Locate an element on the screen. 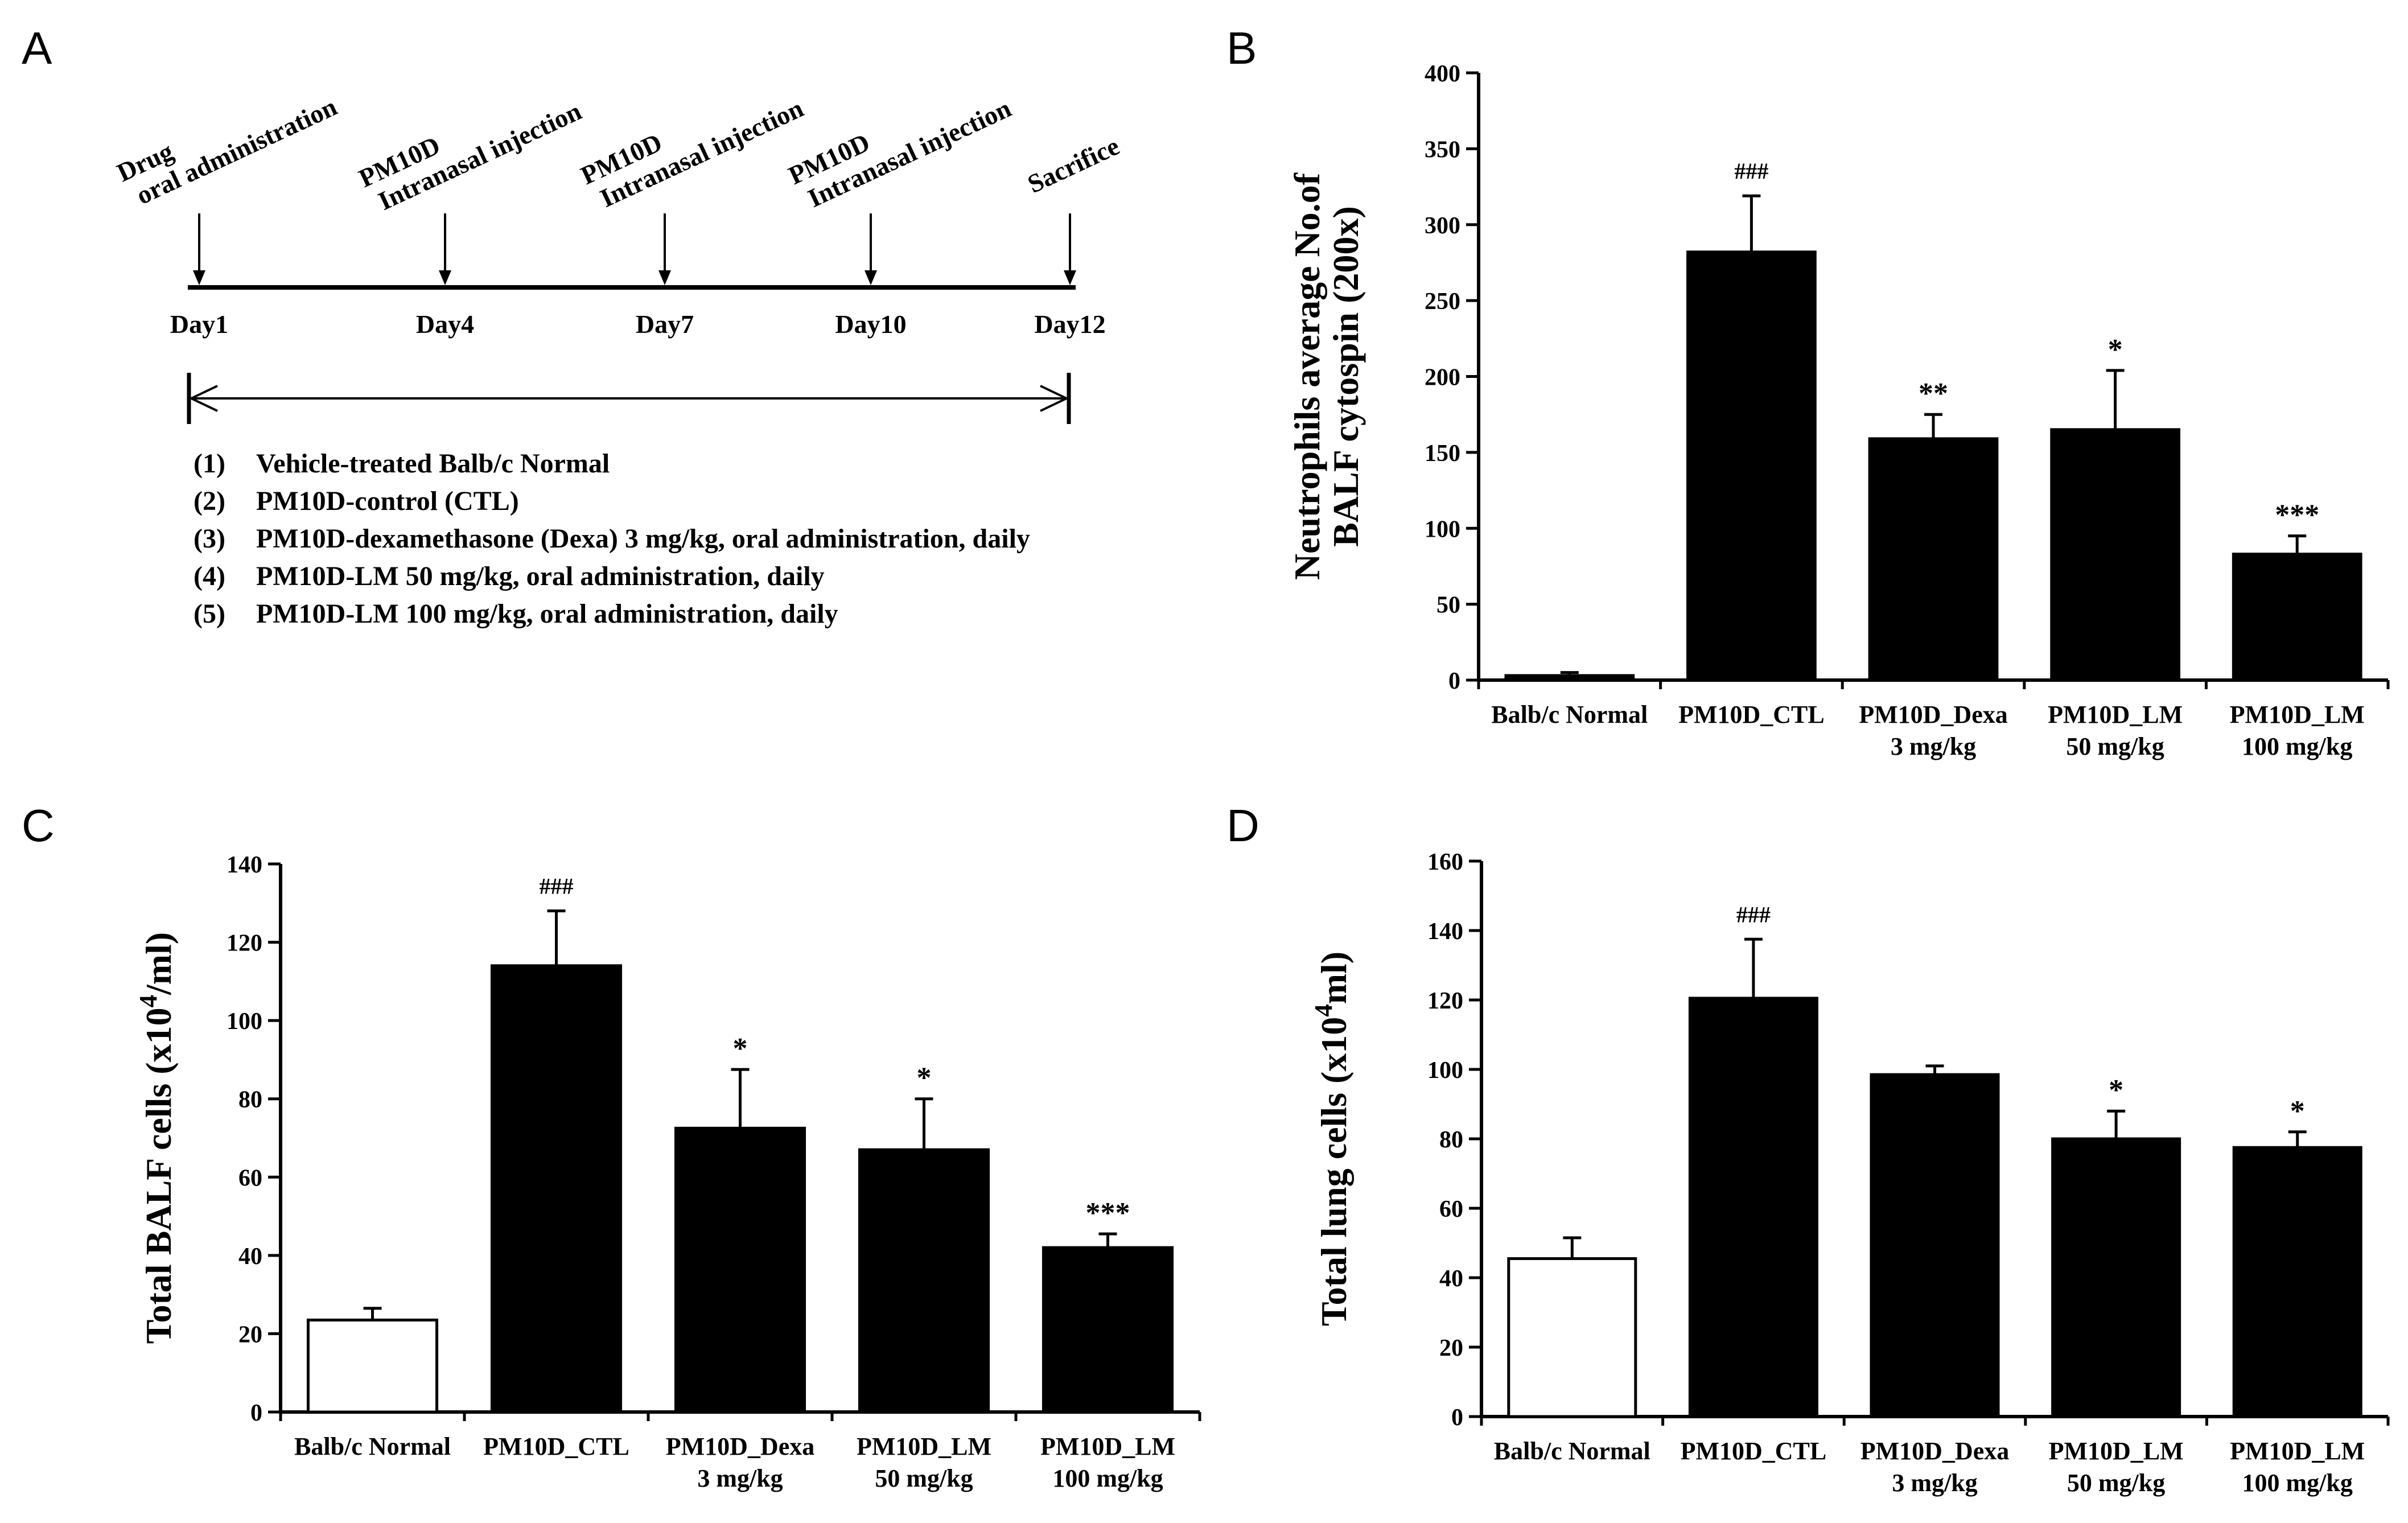  y-axis-label: BALF cytospin (200x) is located at coordinates (1346, 376).